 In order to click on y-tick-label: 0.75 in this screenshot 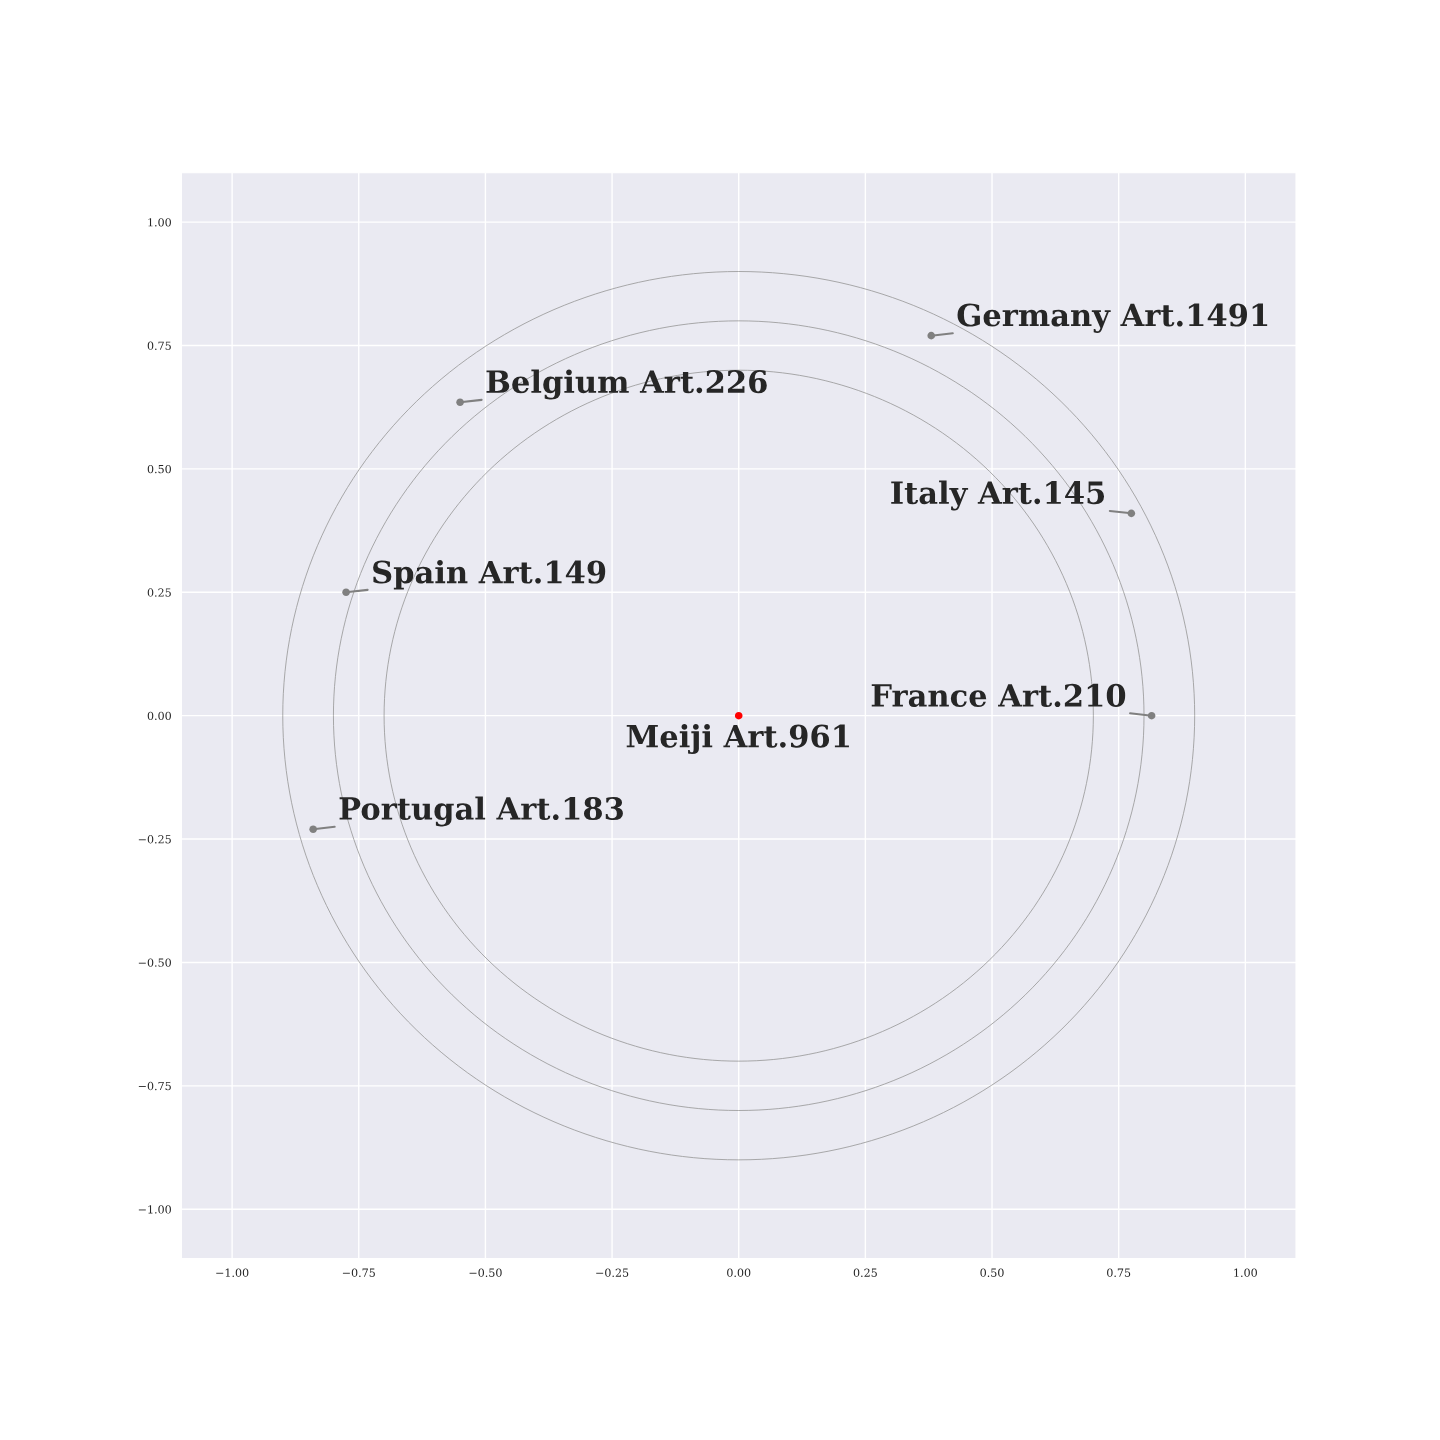, I will do `click(159, 345)`.